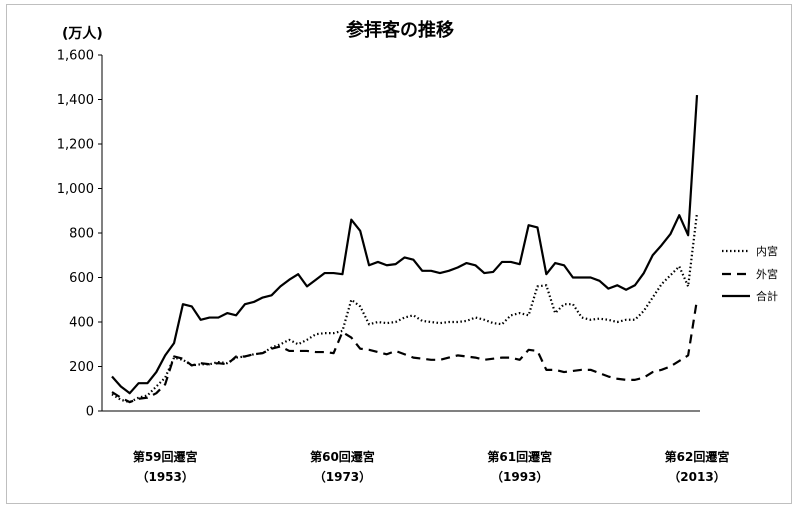 This screenshot has height=511, width=800. Describe the element at coordinates (165, 456) in the screenshot. I see `x-category-label: 第59回遷宮` at that location.